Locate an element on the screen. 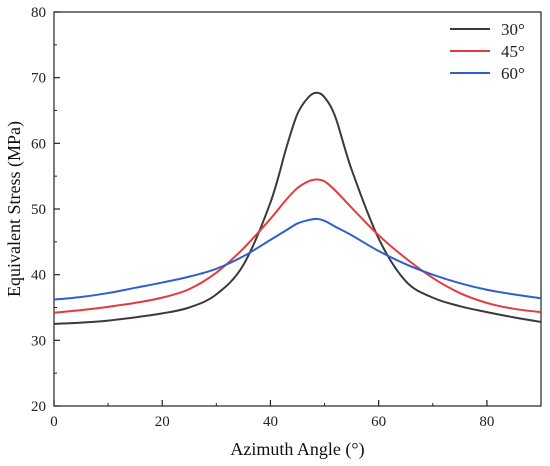  y-tick-label: 20 is located at coordinates (38, 407).